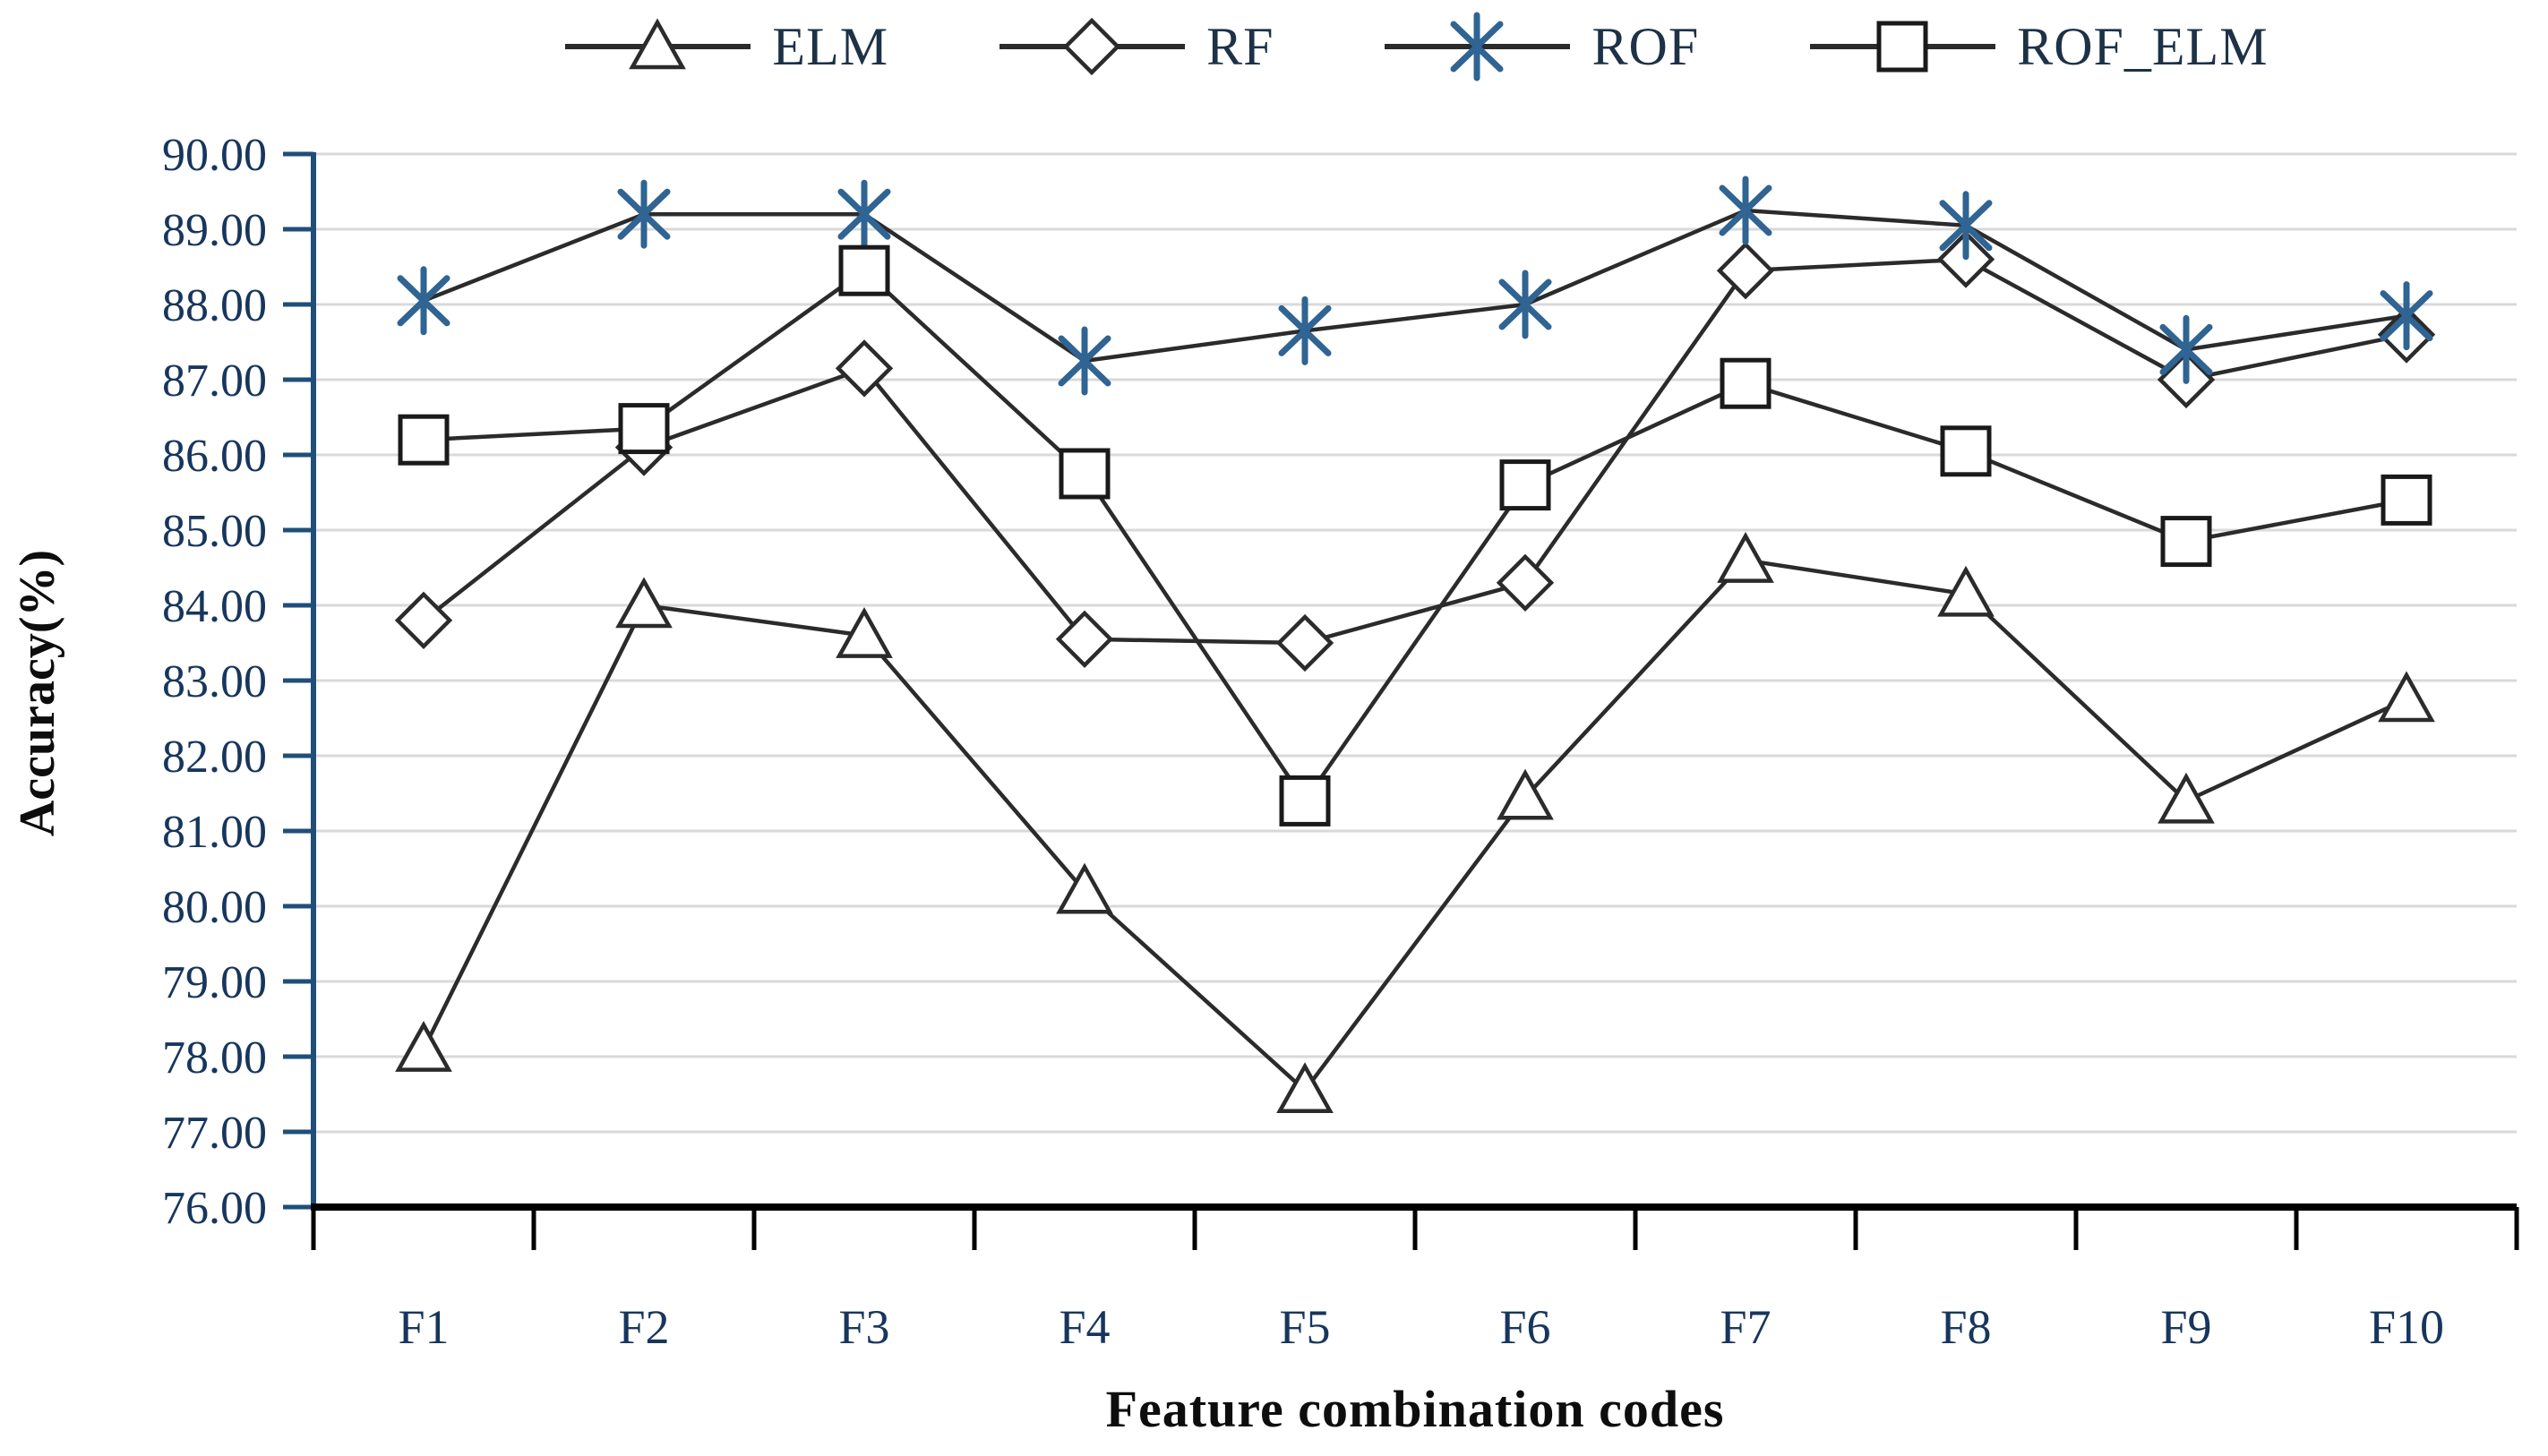 Image resolution: width=2548 pixels, height=1456 pixels. What do you see at coordinates (644, 429) in the screenshot?
I see `marker-ROF_ELM-F2` at bounding box center [644, 429].